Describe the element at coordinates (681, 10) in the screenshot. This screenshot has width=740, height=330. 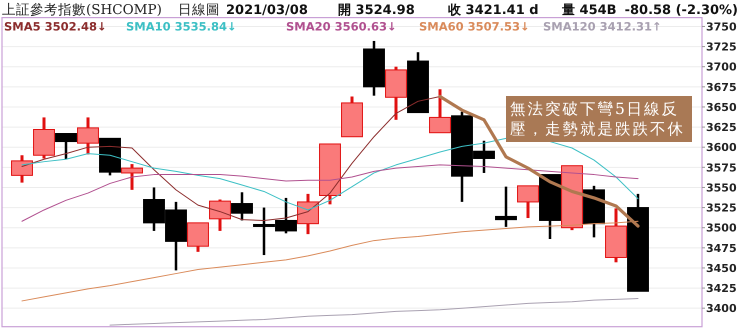
I see `annotation: -80.58 (-2.30%)` at that location.